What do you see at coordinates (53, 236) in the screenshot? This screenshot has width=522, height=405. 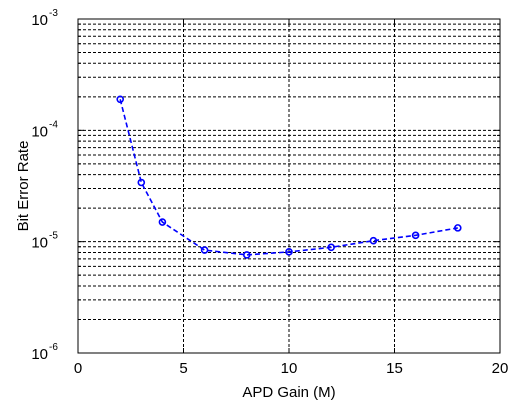 I see `y-tick-exponent: -5` at bounding box center [53, 236].